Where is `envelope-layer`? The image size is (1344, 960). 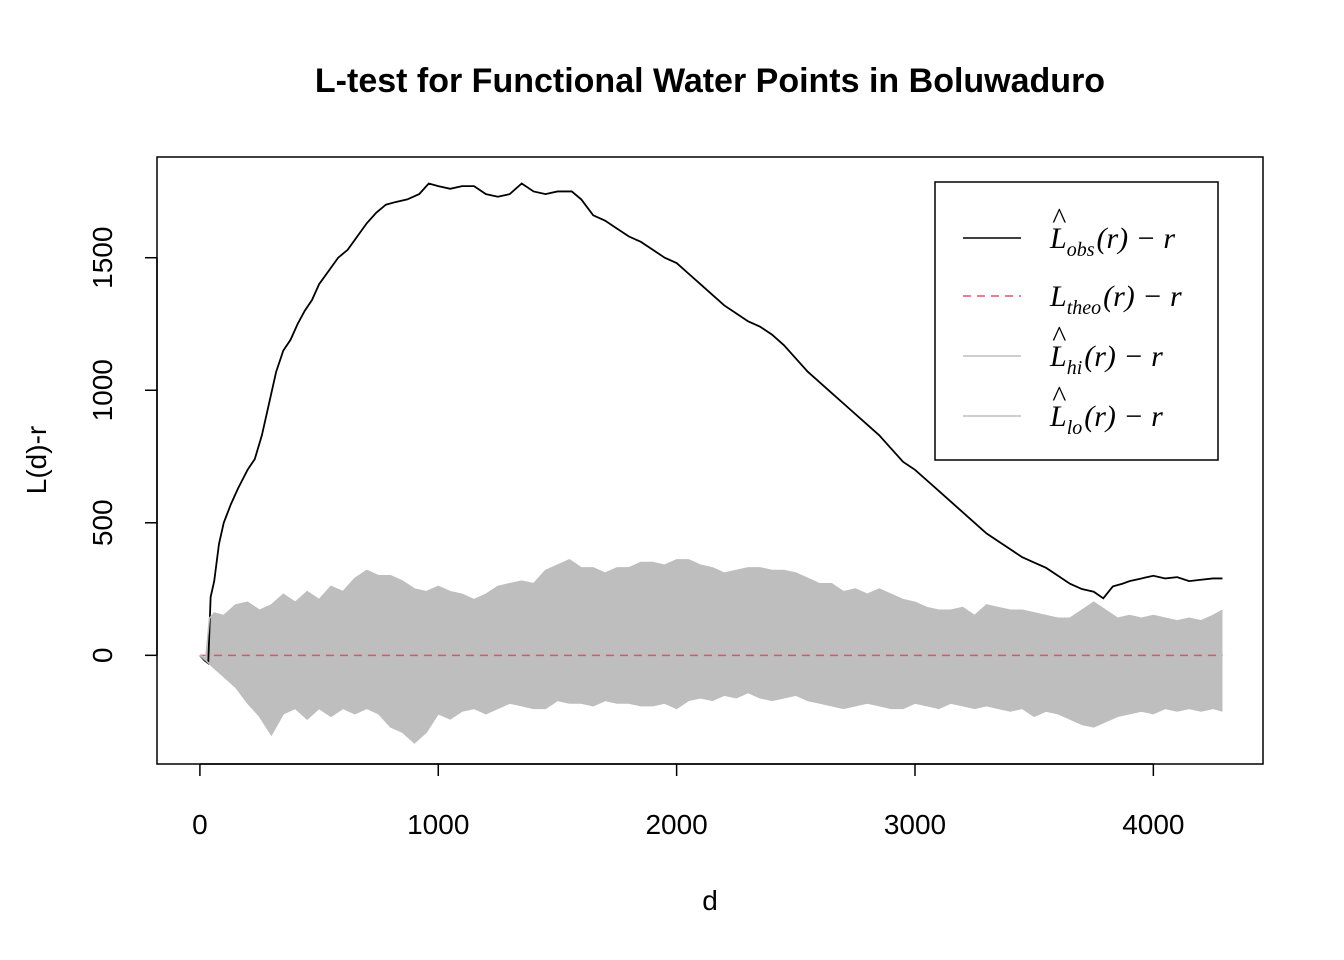
envelope-layer is located at coordinates (711, 651).